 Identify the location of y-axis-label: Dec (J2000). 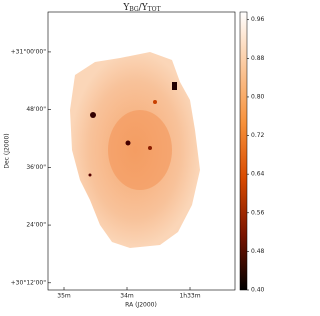
(7, 150).